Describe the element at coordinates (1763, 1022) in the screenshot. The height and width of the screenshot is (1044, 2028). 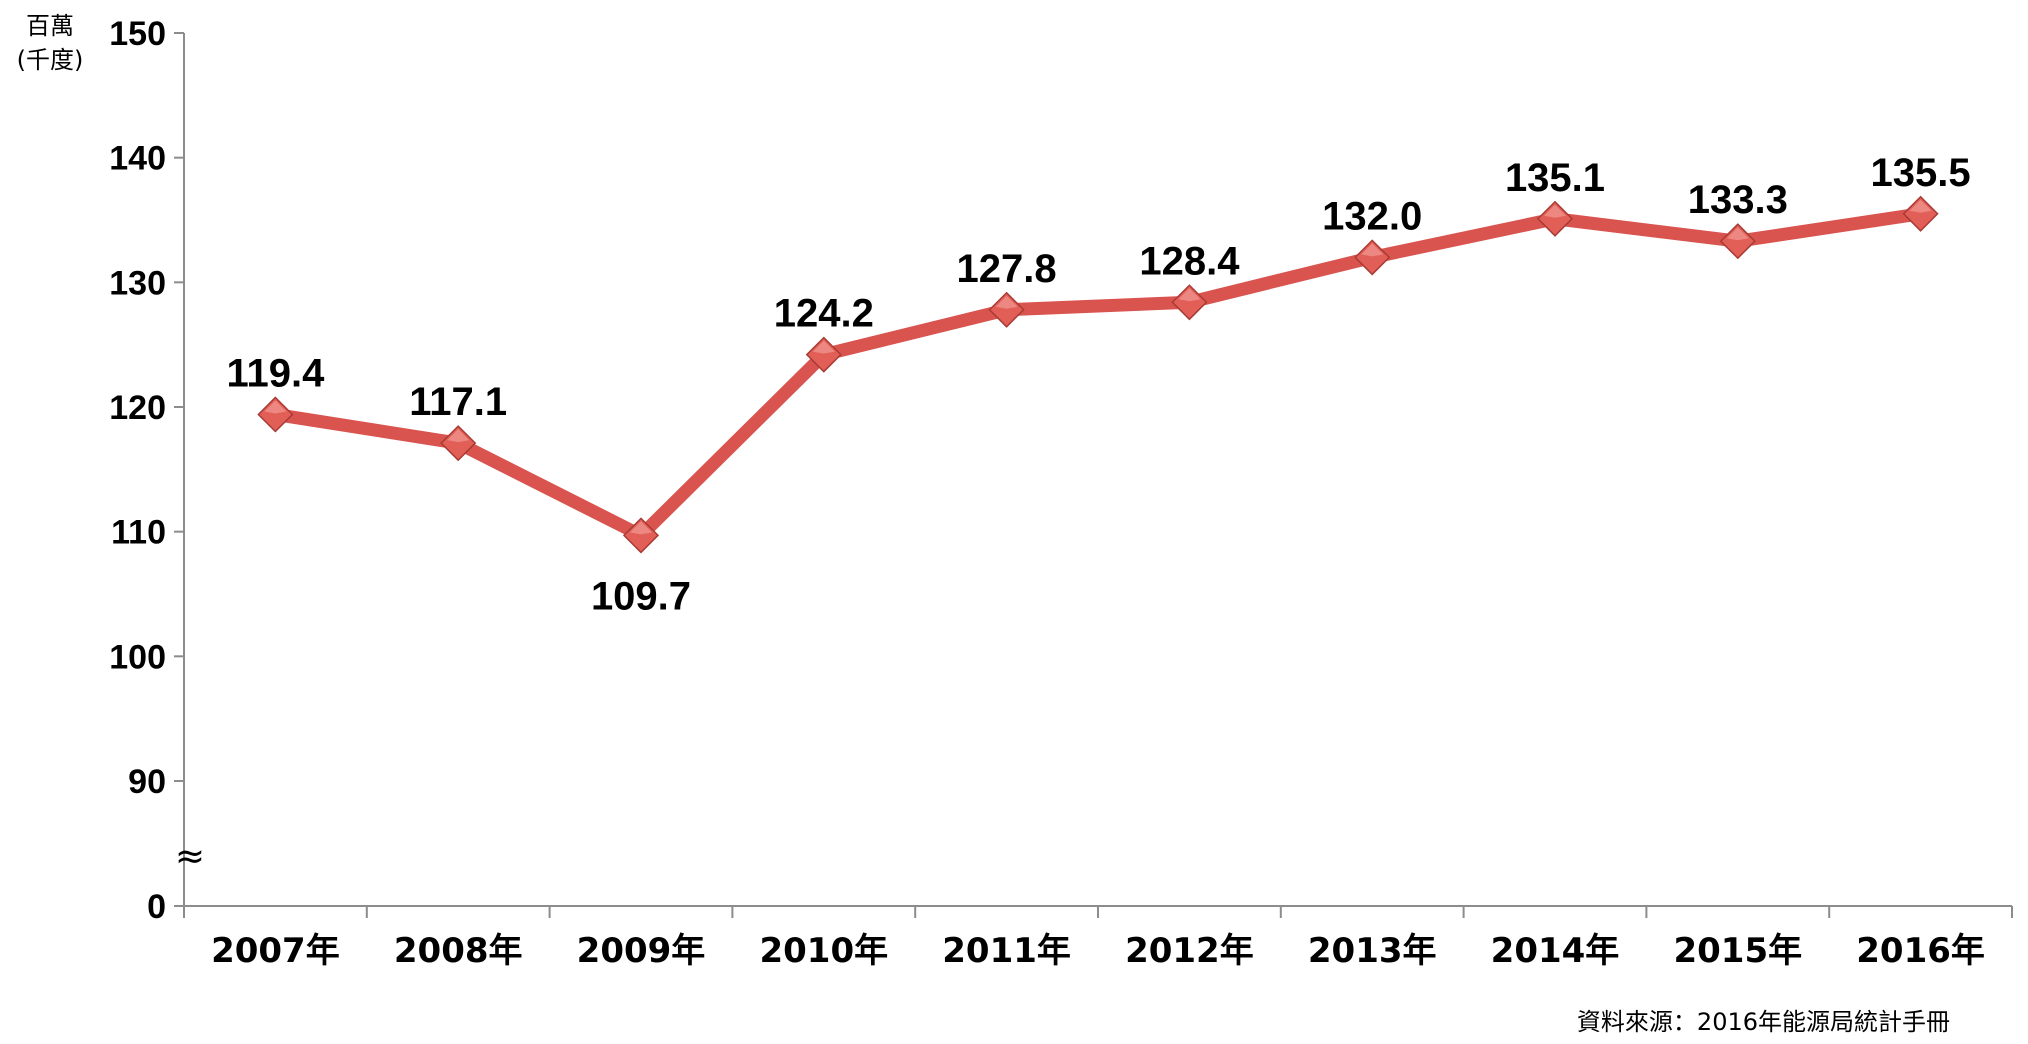
I see `source-note: 資料來源：2016年能源局統計手冊` at that location.